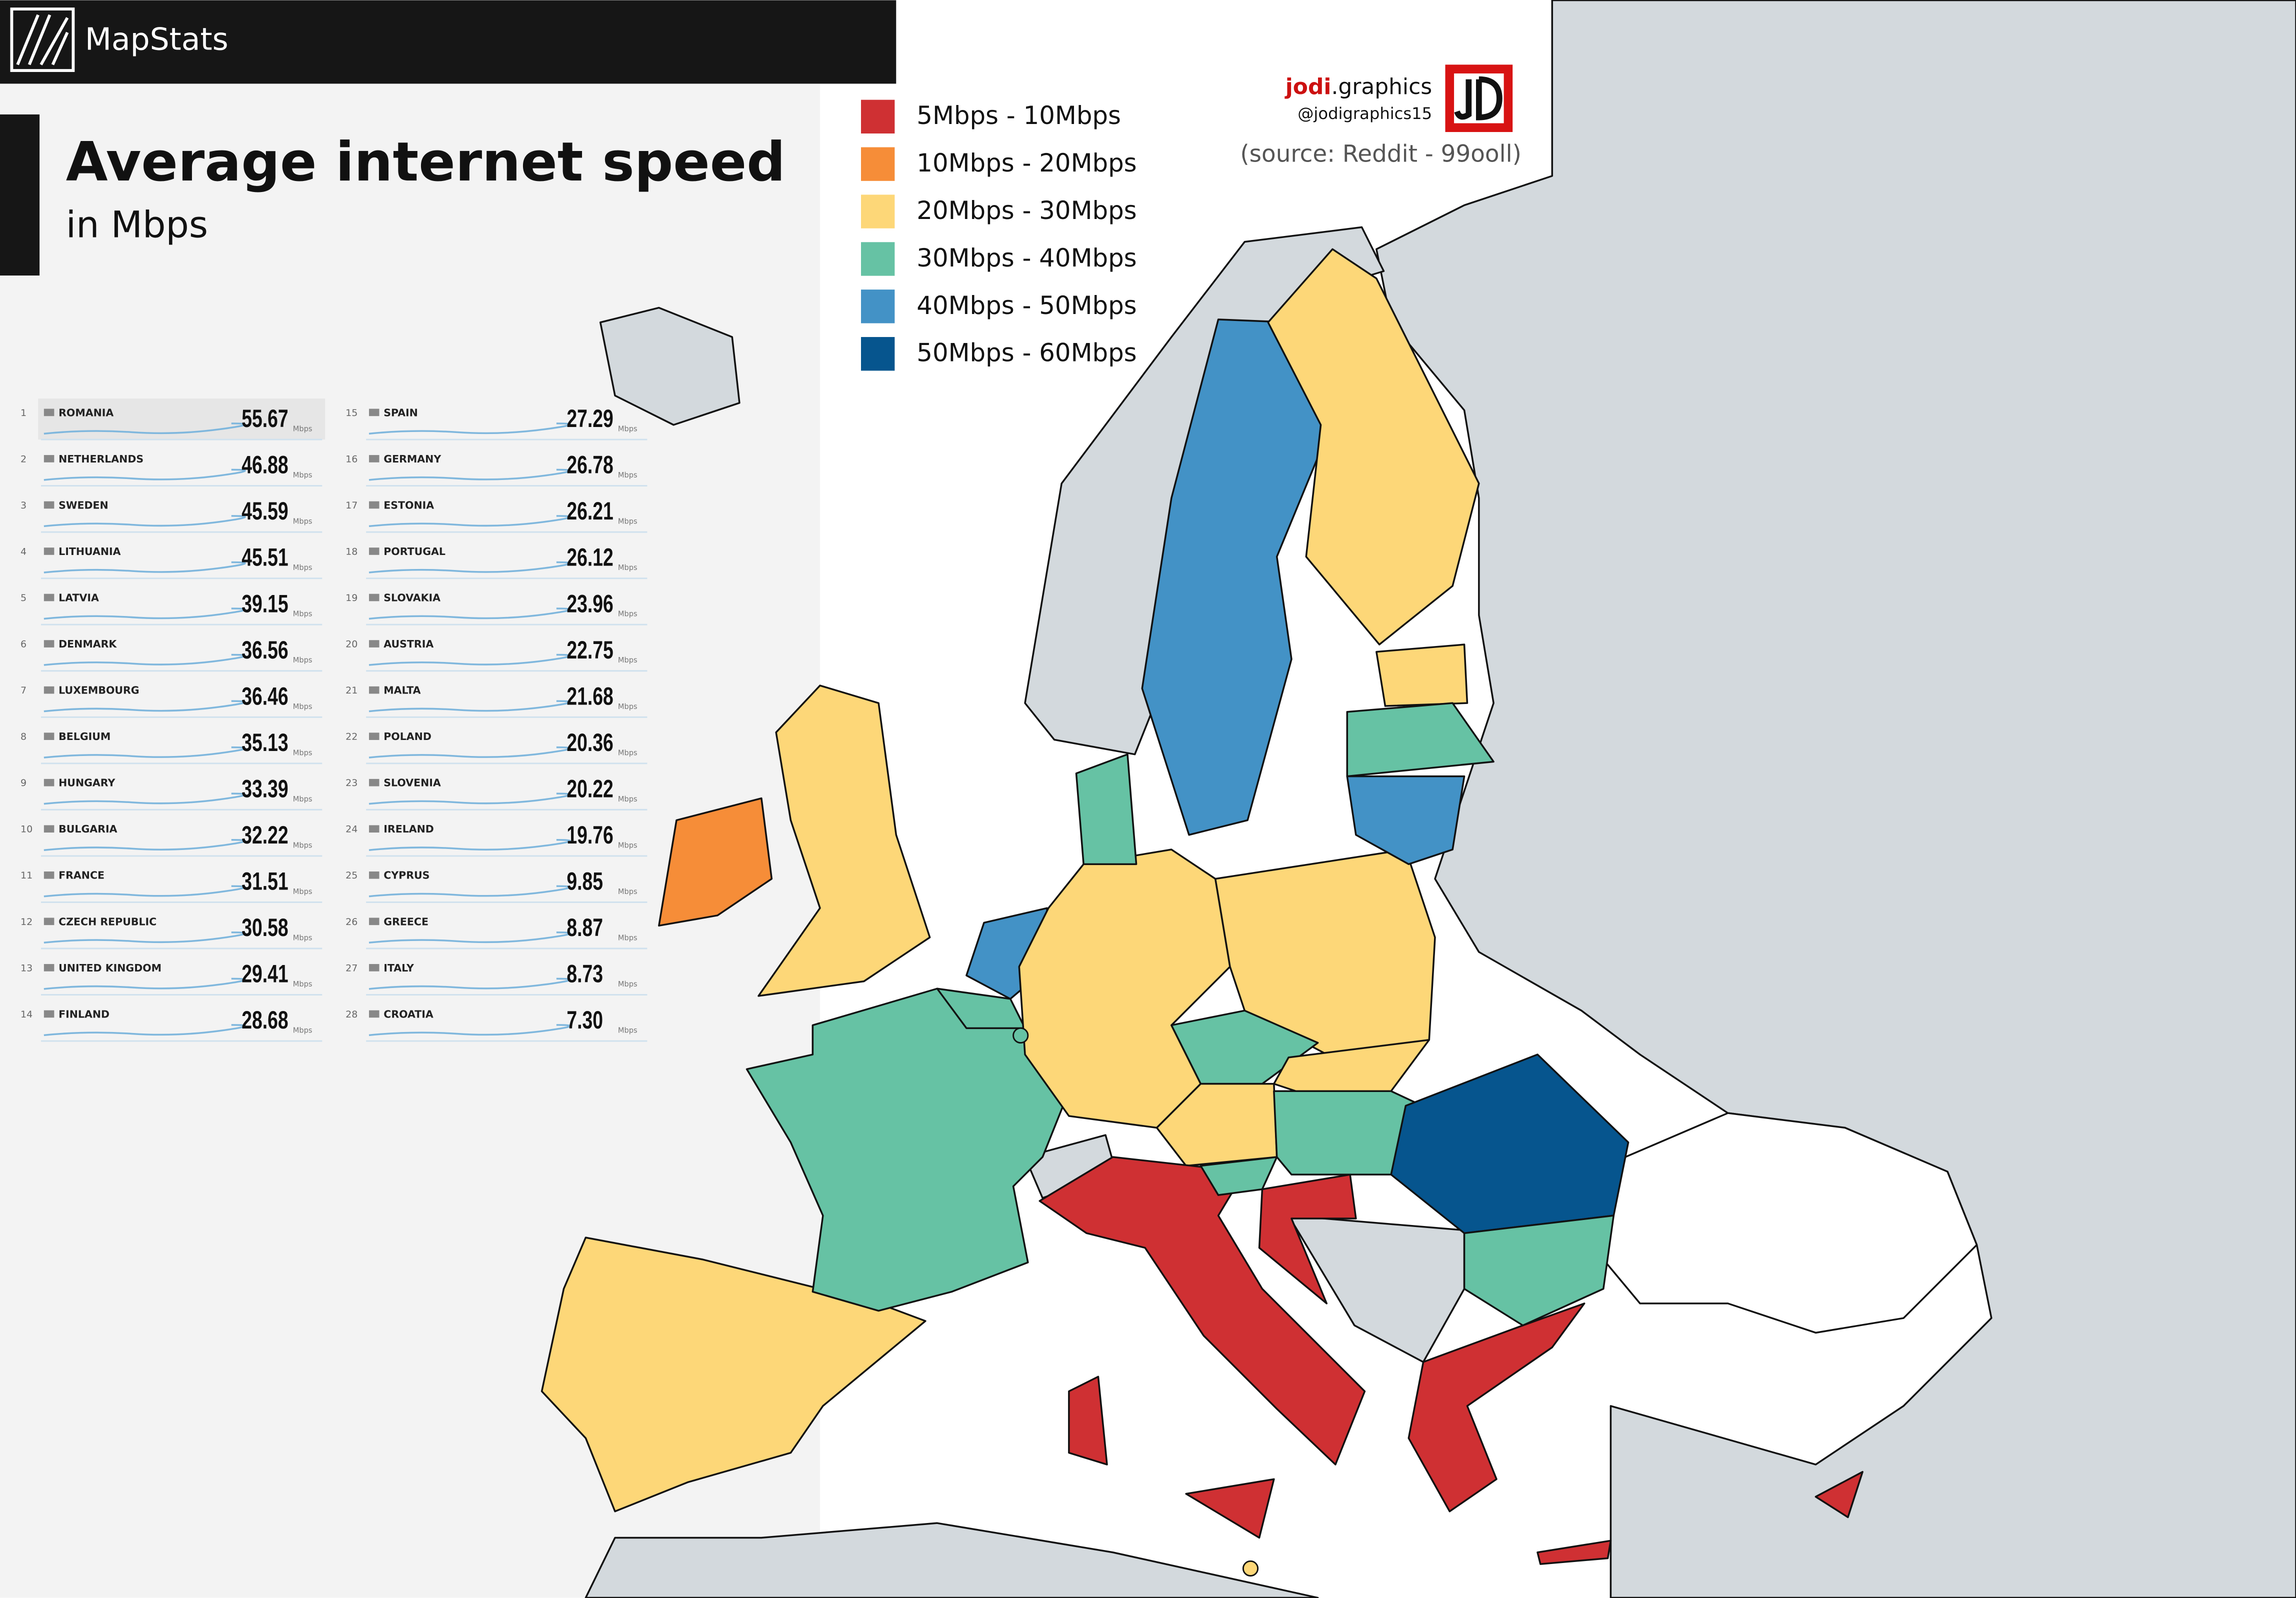 This screenshot has width=2296, height=1598. What do you see at coordinates (589, 650) in the screenshot?
I see `speed-value: 22.75` at bounding box center [589, 650].